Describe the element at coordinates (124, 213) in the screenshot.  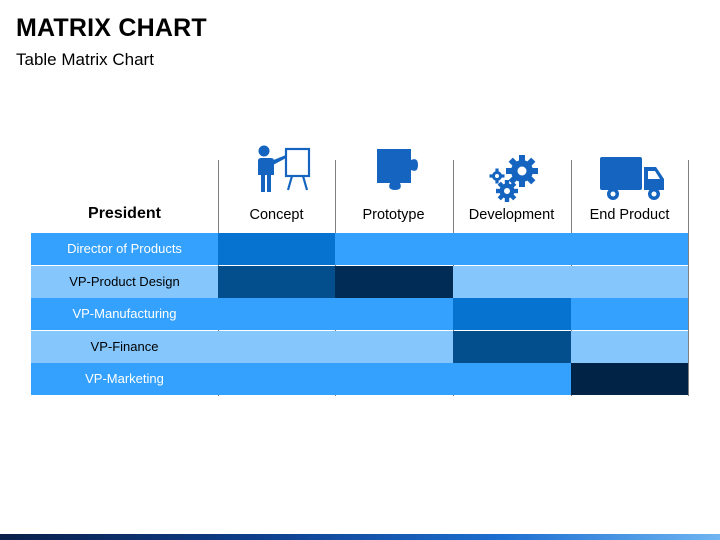
I see `row-header: President` at that location.